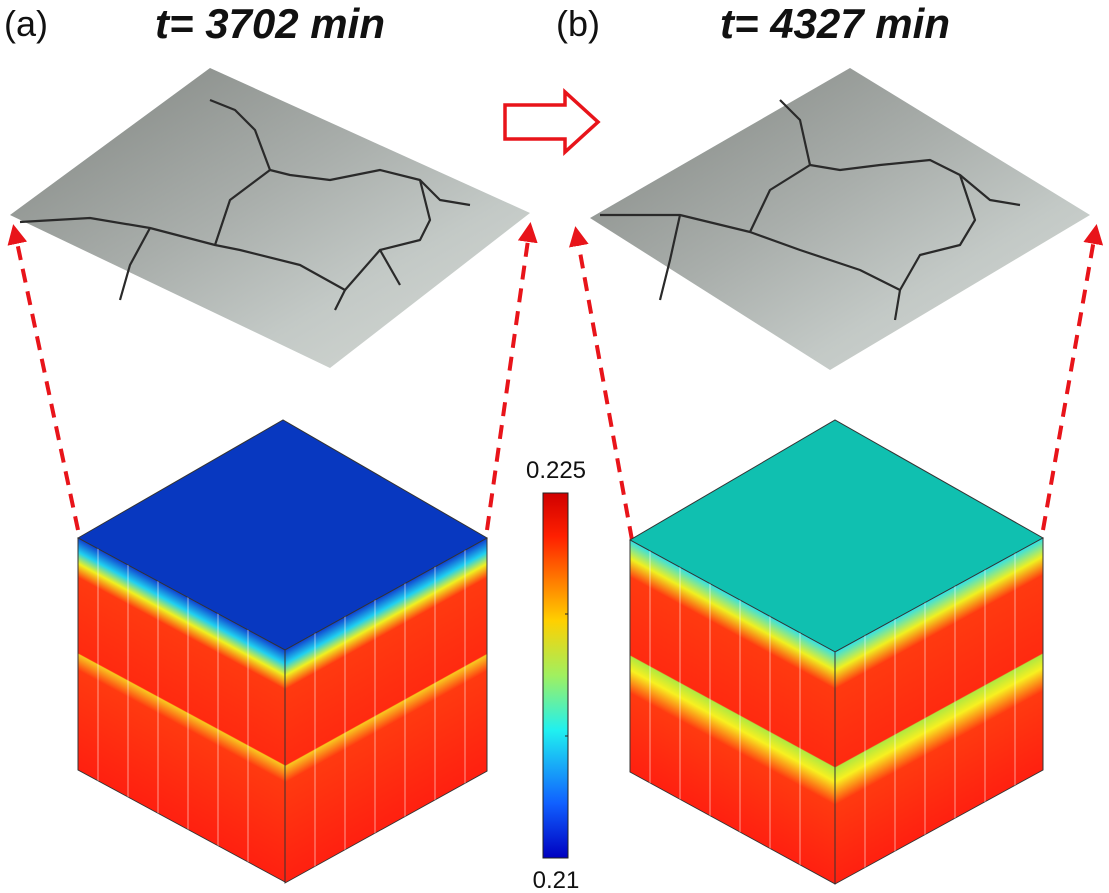  Describe the element at coordinates (556, 470) in the screenshot. I see `colorbar-max-label: 0.225` at that location.